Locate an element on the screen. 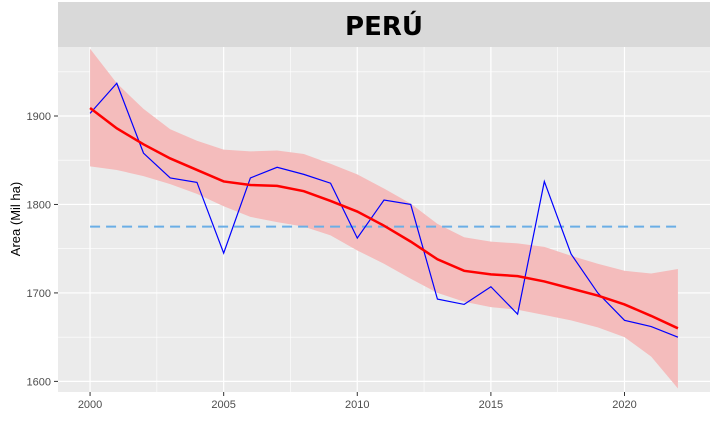 This screenshot has width=718, height=437. strip-background is located at coordinates (384, 24).